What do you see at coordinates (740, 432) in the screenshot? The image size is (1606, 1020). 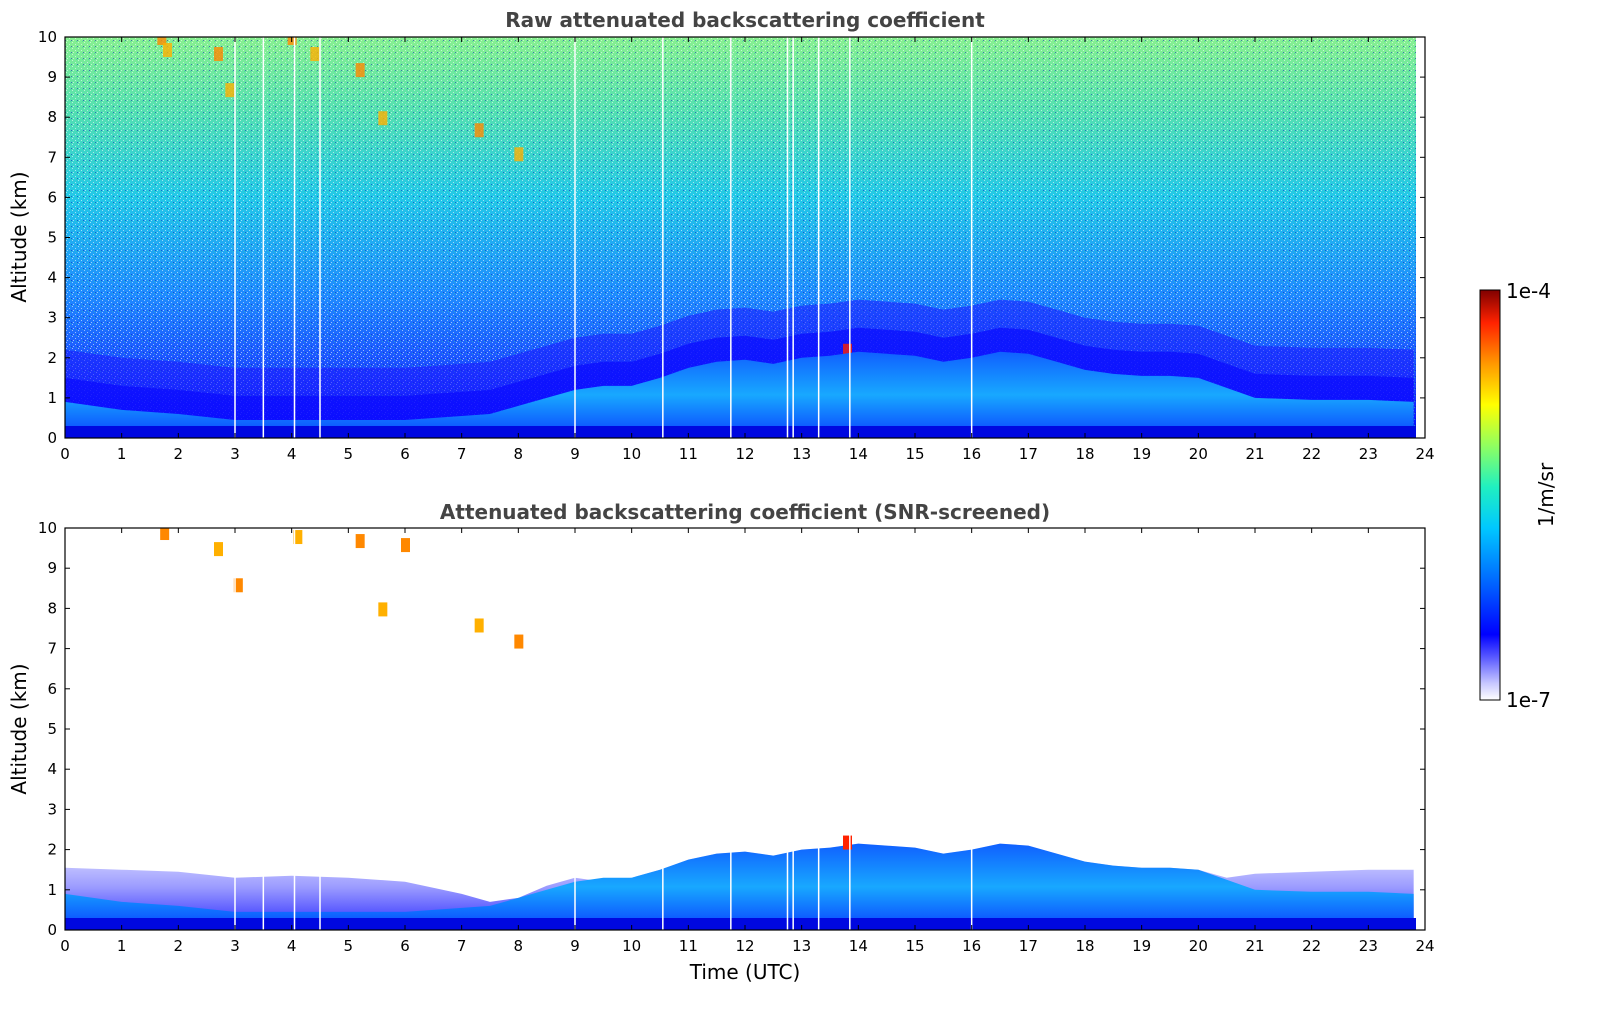 I see `raw-surface-layer` at bounding box center [740, 432].